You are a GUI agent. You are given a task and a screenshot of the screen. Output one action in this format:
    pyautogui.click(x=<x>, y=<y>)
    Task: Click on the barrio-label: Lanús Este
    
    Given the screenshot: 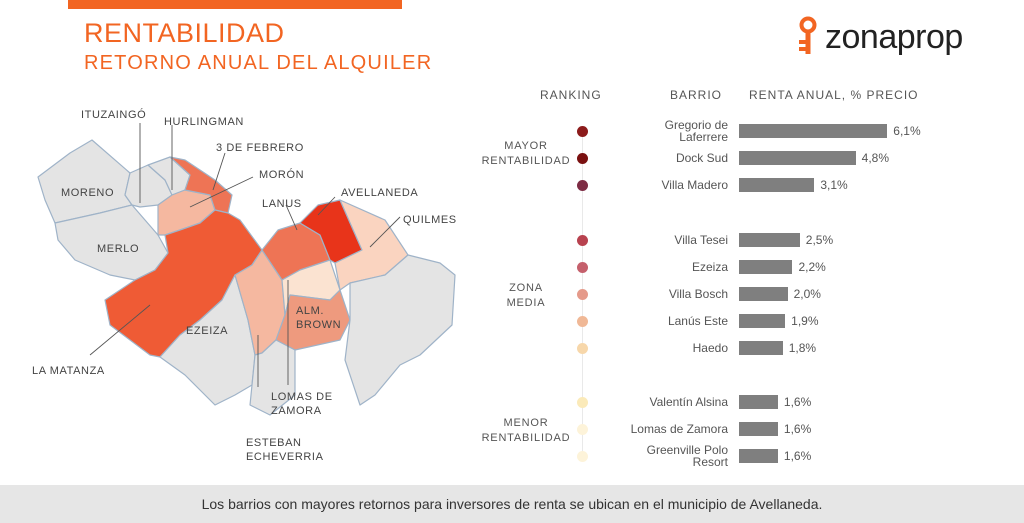 What is the action you would take?
    pyautogui.click(x=638, y=321)
    